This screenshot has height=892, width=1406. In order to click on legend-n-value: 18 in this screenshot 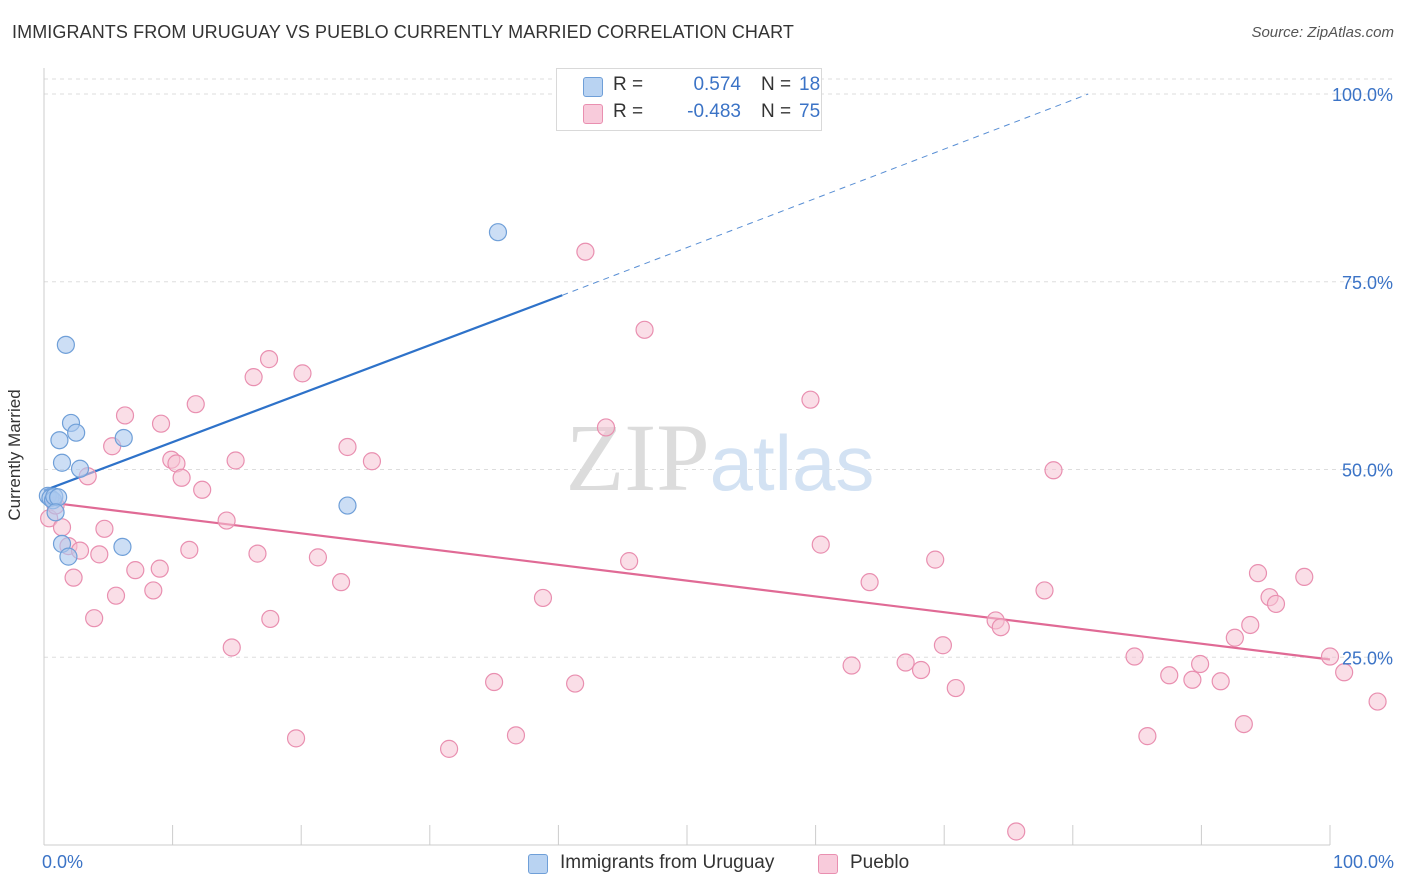, I will do `click(810, 84)`.